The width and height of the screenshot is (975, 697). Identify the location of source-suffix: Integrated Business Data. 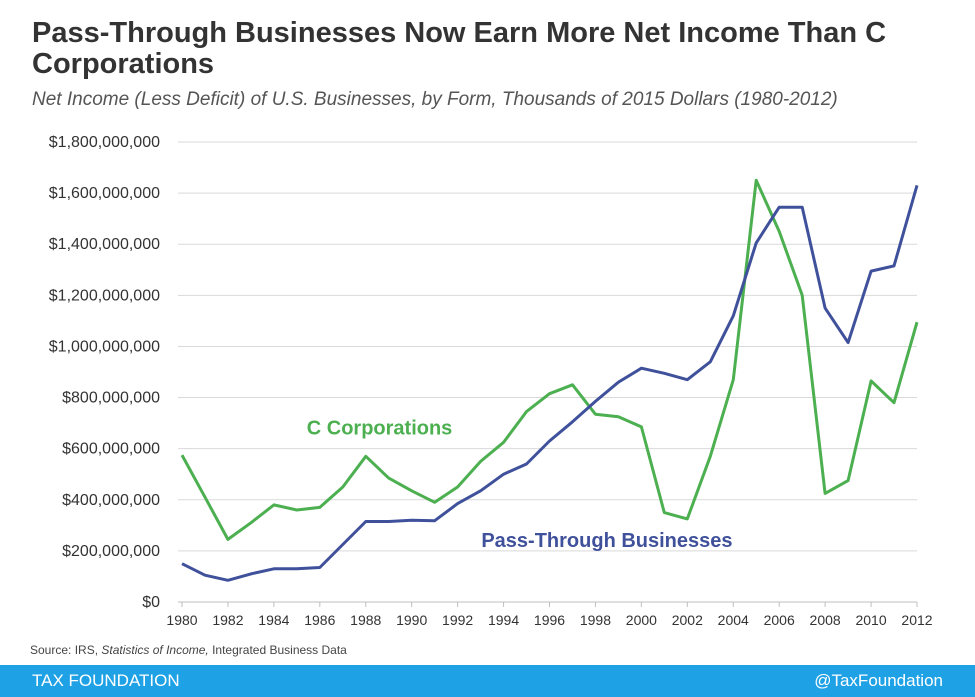
(279, 650).